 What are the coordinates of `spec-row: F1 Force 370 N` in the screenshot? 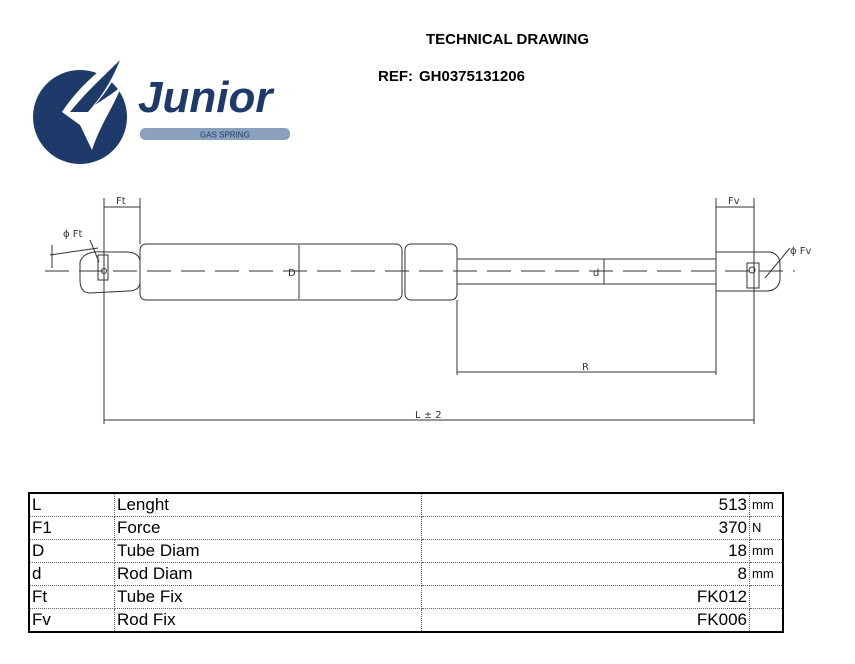 It's located at (406, 528).